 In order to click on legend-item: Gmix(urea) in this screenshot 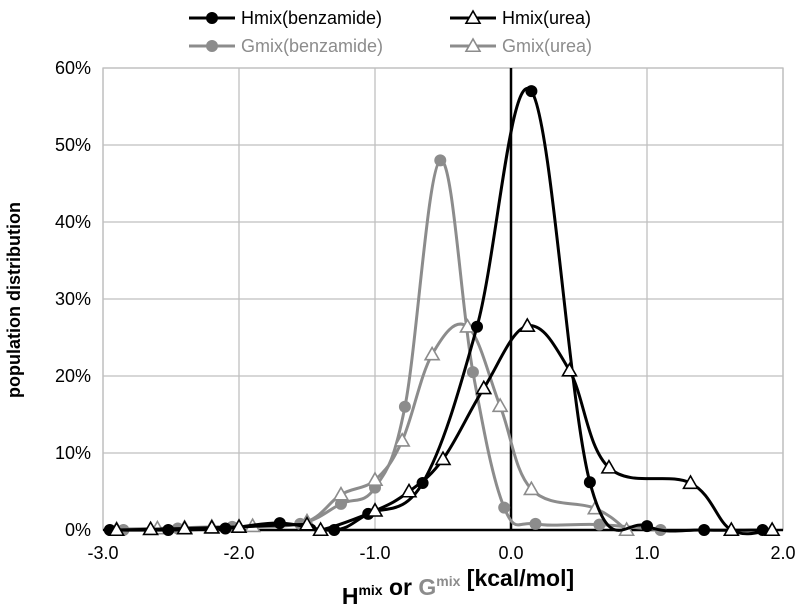, I will do `click(521, 46)`.